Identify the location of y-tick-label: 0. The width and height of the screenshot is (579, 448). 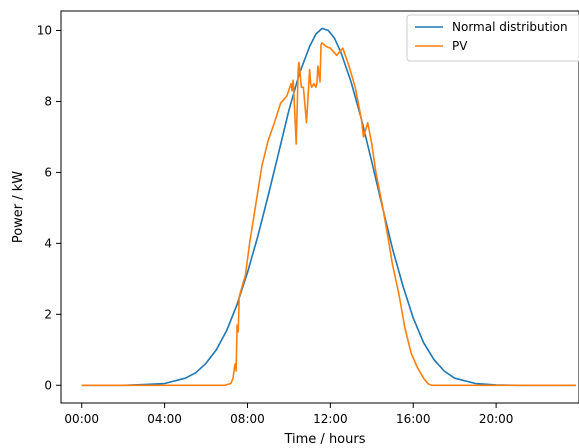
(48, 385).